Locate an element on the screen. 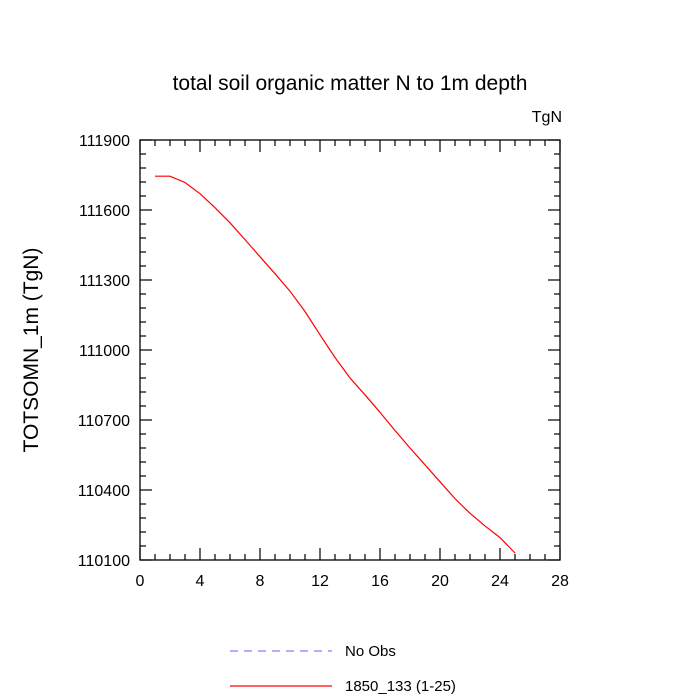 The height and width of the screenshot is (700, 700). x-tick-label: 4 is located at coordinates (200, 581).